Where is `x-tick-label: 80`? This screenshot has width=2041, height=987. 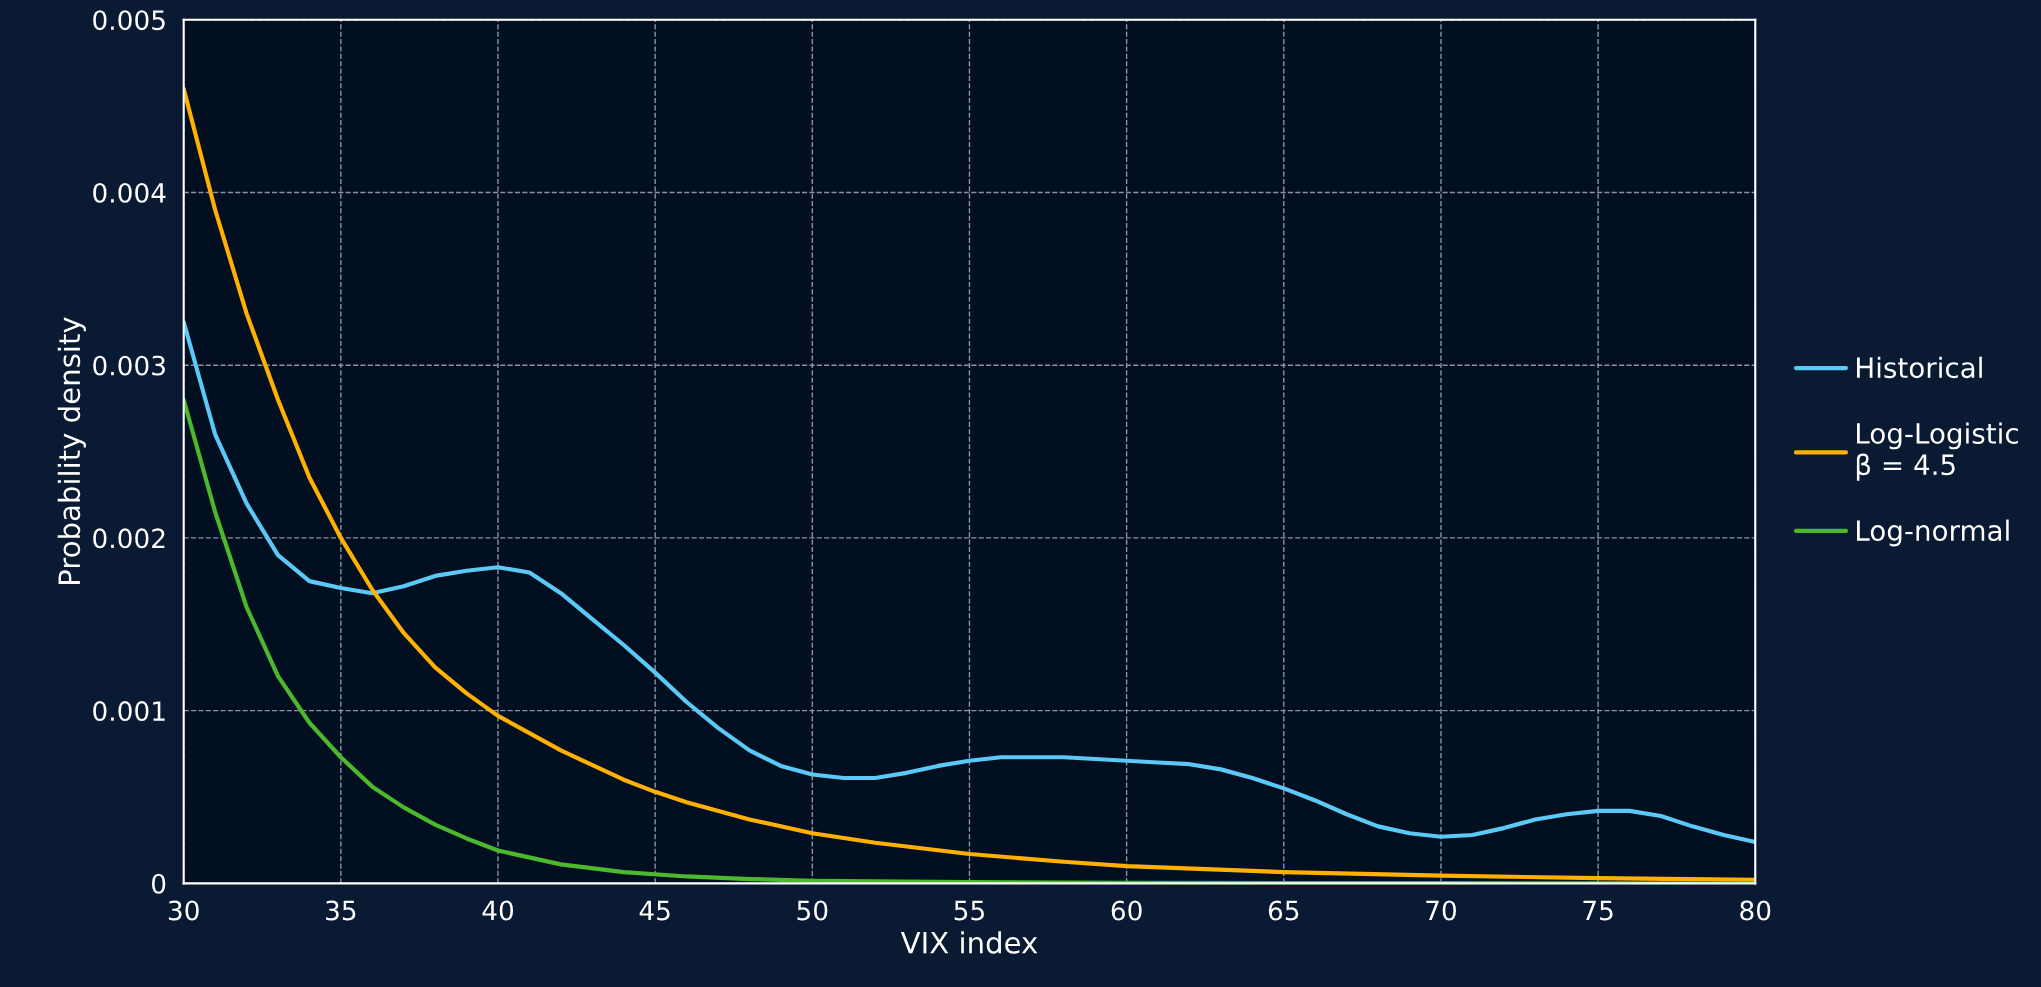 x-tick-label: 80 is located at coordinates (1755, 910).